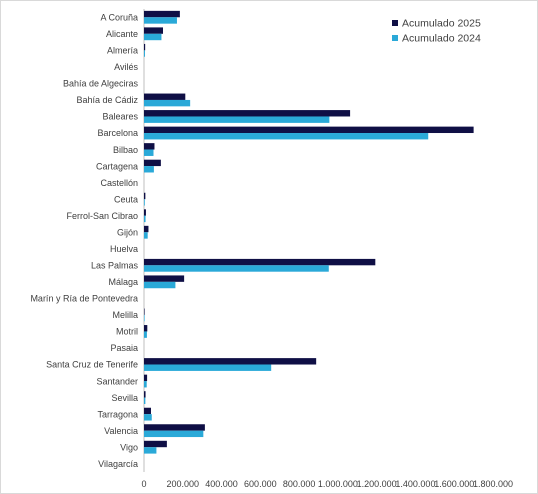 The image size is (538, 494). What do you see at coordinates (127, 332) in the screenshot?
I see `category-label: Motril` at bounding box center [127, 332].